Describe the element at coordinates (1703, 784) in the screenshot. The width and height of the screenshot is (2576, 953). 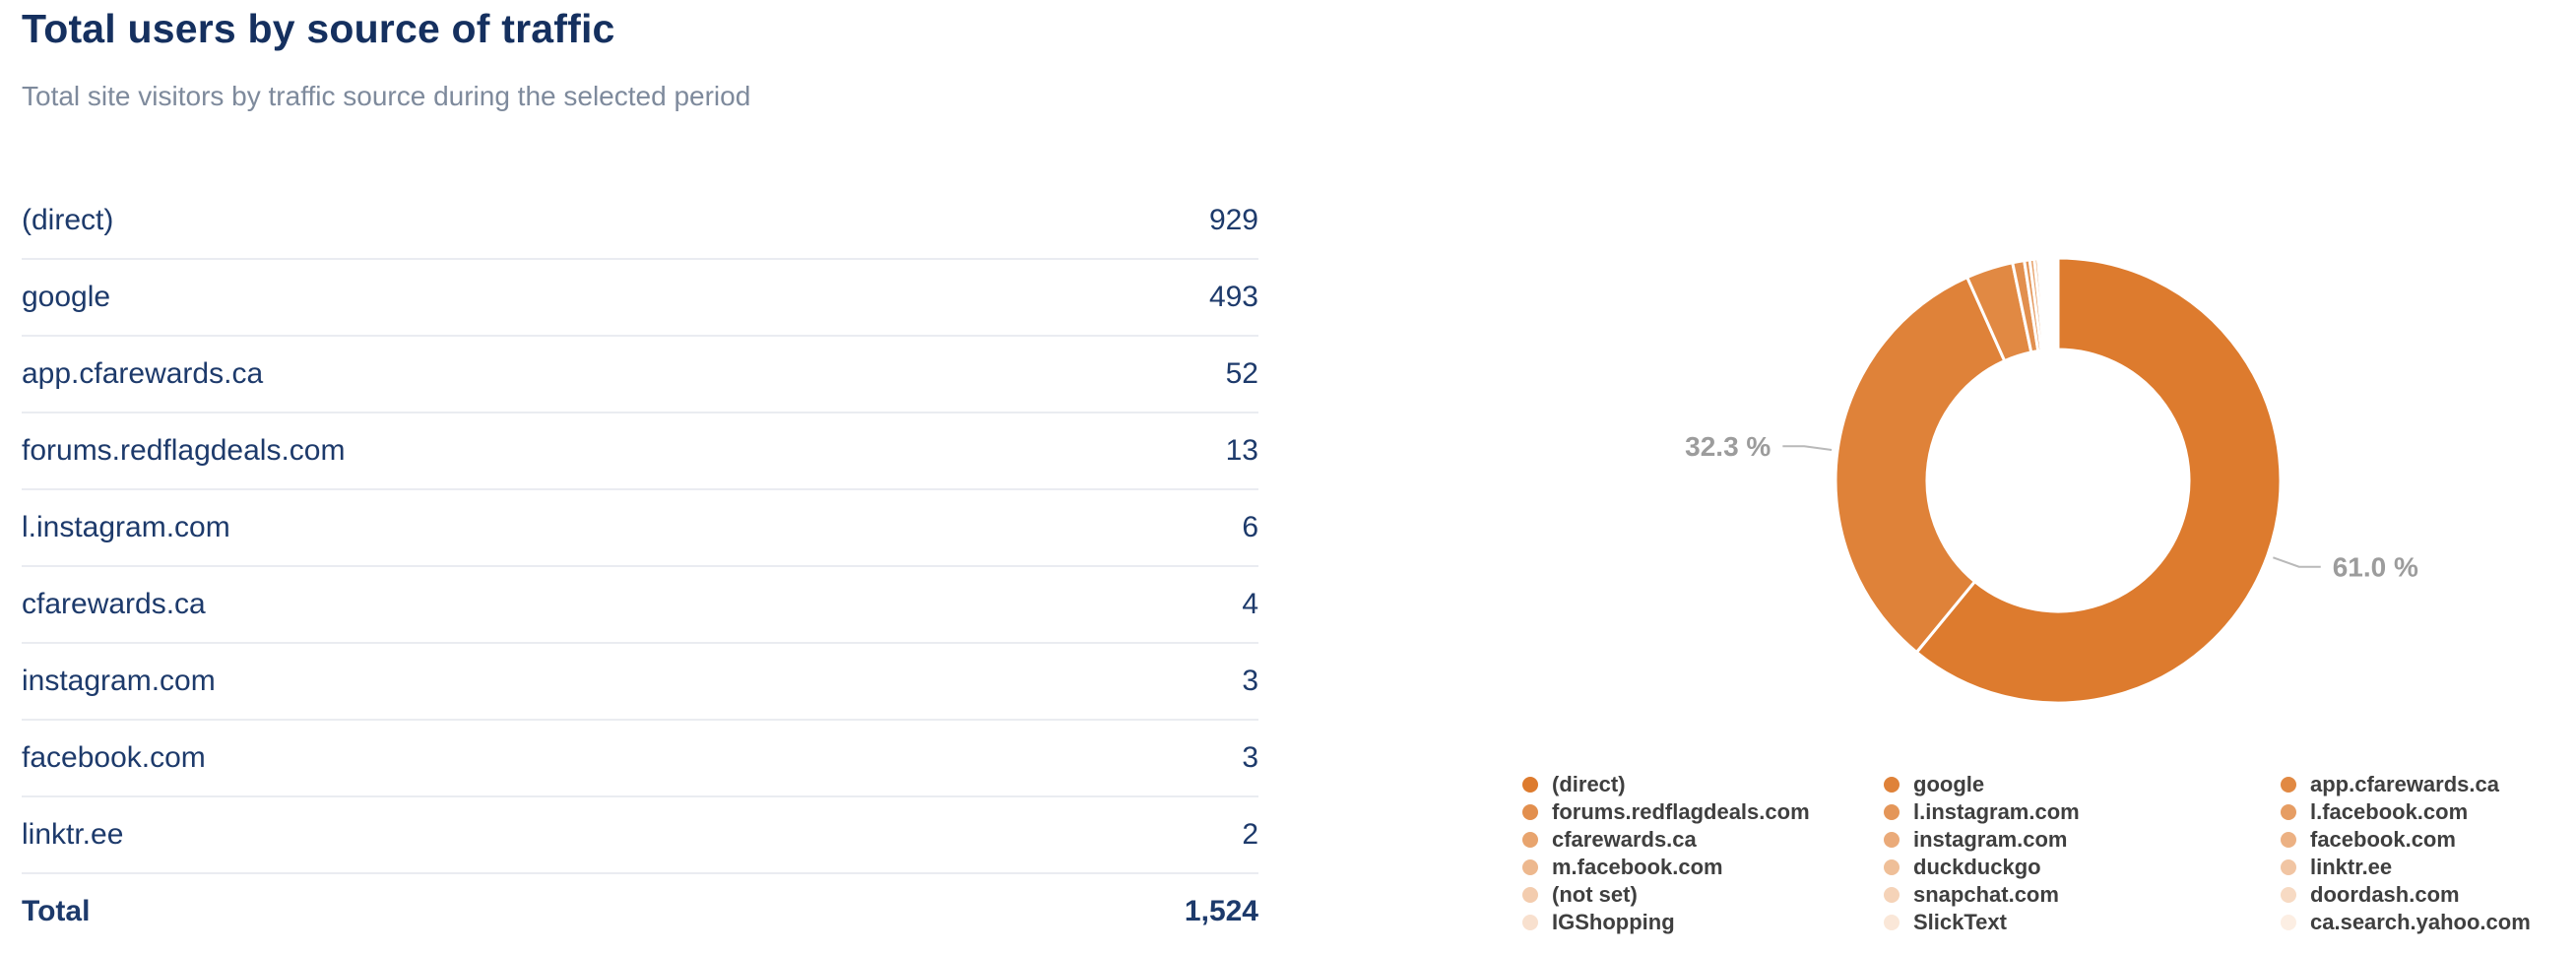
I see `legend-item: (direct)` at that location.